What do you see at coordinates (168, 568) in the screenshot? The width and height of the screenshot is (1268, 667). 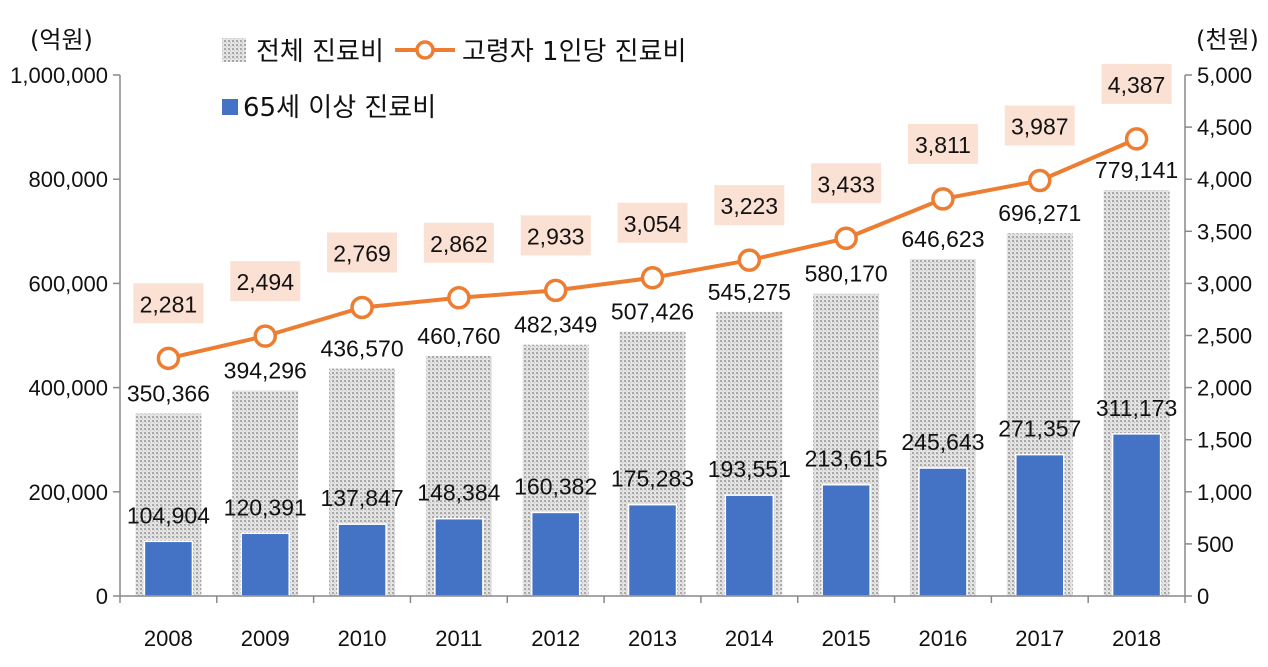 I see `elderly-bar-2008` at bounding box center [168, 568].